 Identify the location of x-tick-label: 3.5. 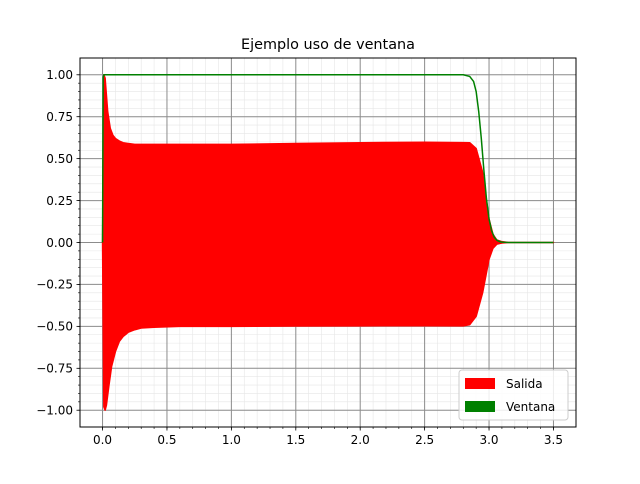
(553, 440).